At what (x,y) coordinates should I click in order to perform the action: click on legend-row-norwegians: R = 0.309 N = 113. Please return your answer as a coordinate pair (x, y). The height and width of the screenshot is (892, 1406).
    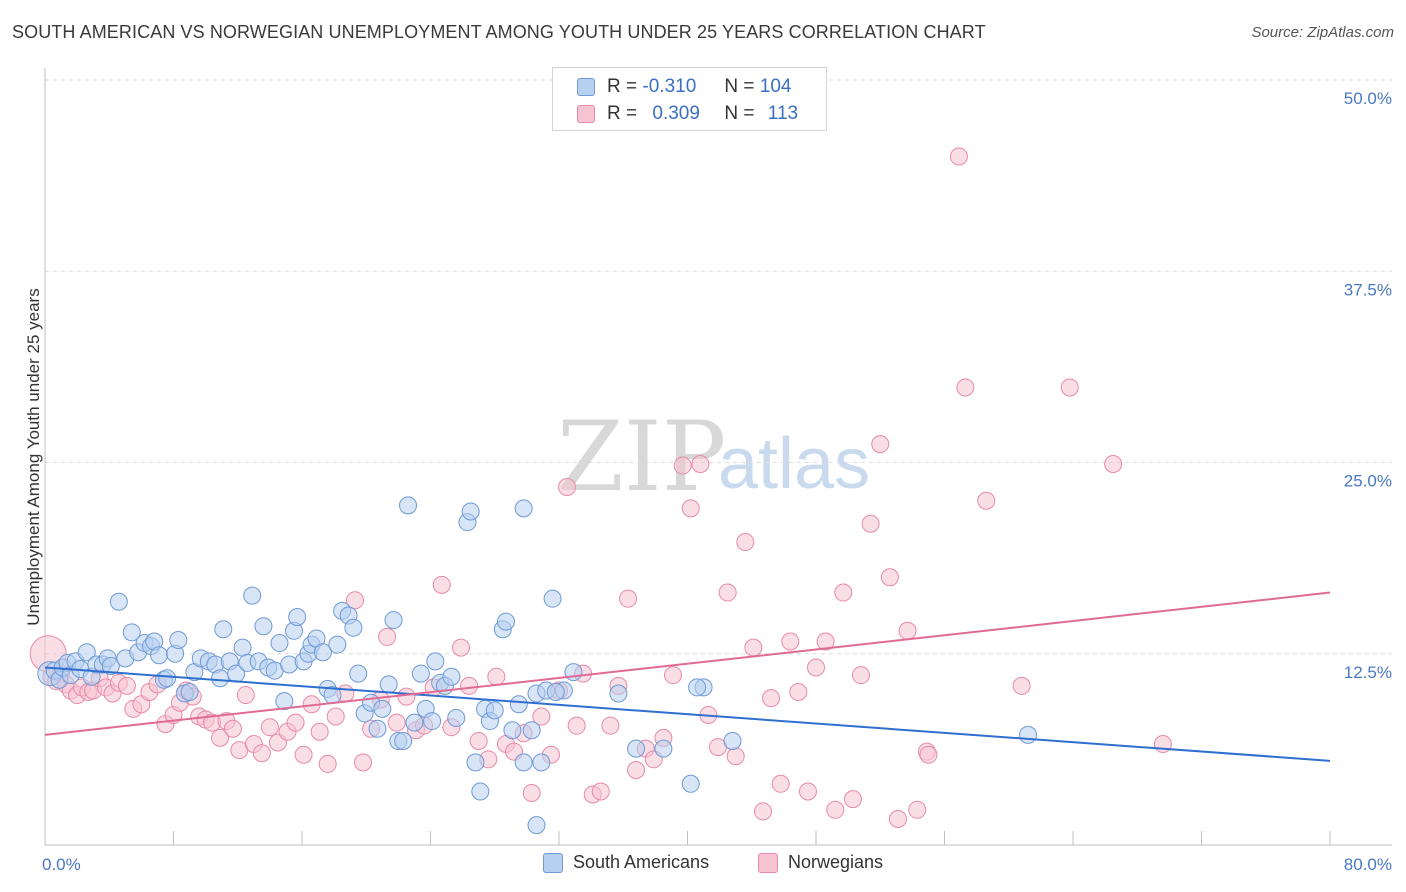
    Looking at the image, I should click on (675, 114).